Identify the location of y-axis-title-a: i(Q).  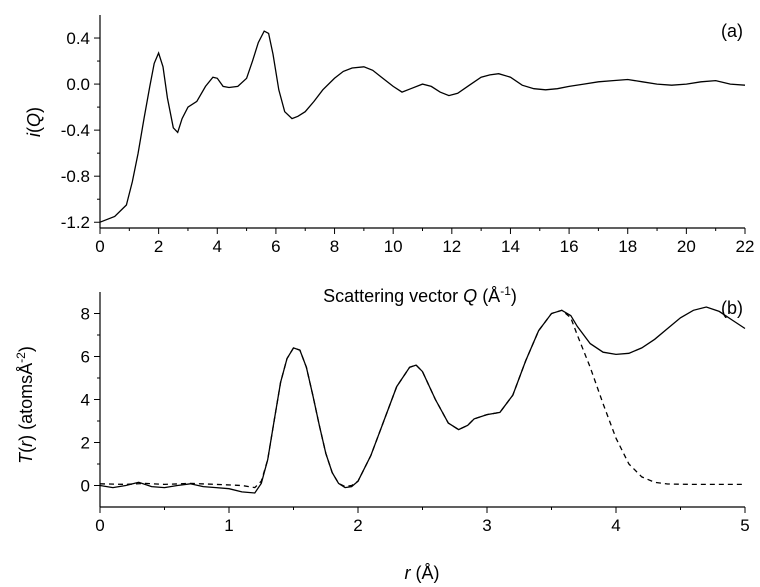
(34, 122).